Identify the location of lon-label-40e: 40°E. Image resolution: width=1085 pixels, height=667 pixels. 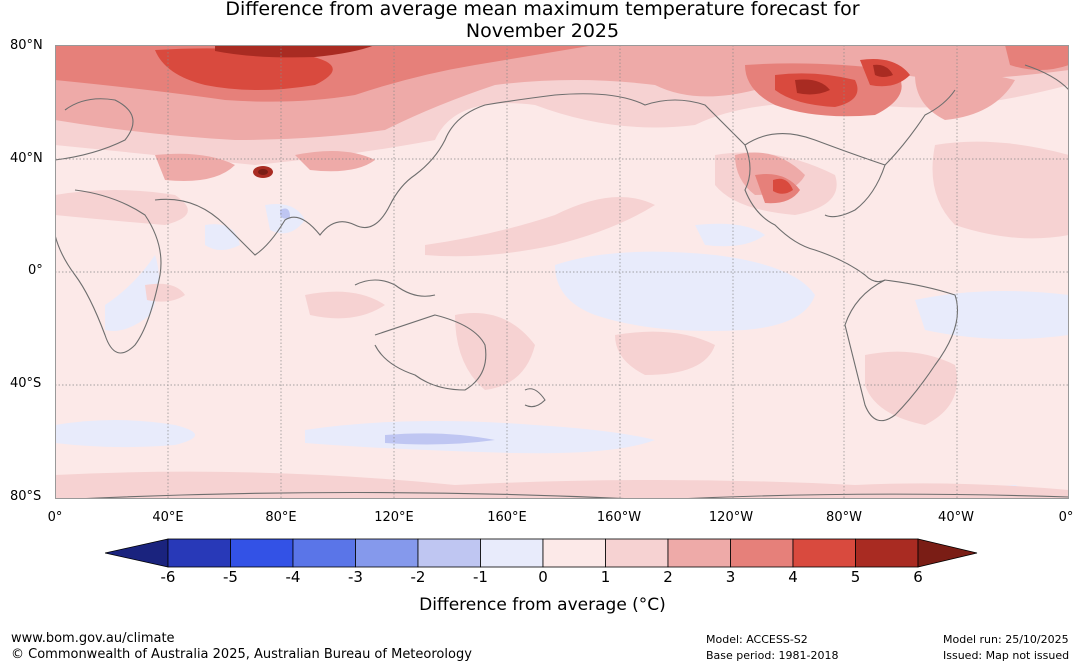
(168, 517).